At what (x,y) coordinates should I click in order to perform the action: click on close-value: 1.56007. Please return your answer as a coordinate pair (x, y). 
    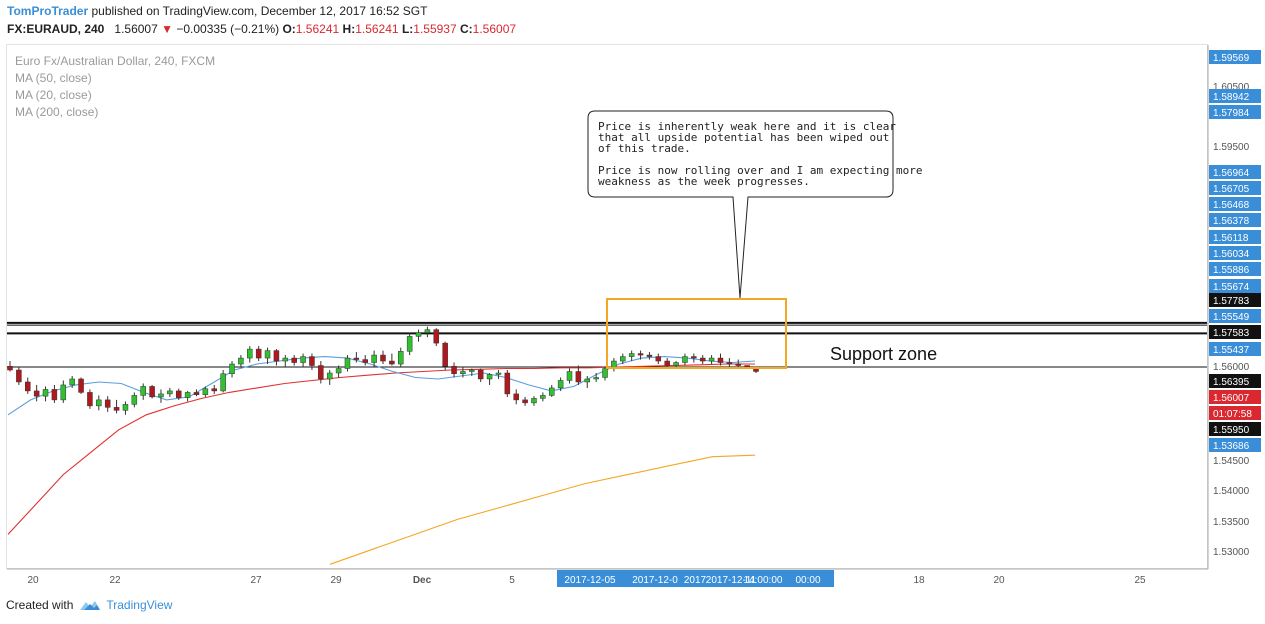
    Looking at the image, I should click on (494, 29).